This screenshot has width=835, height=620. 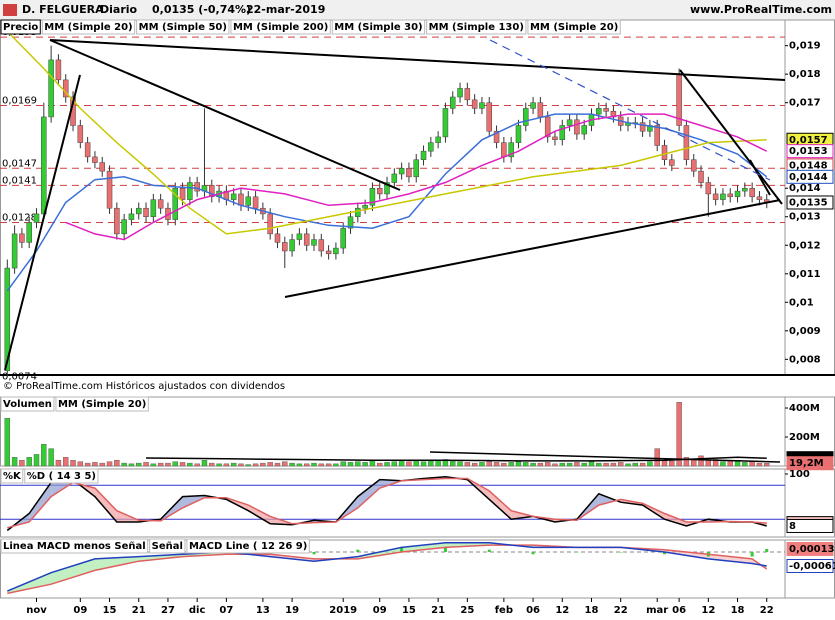 What do you see at coordinates (657, 610) in the screenshot?
I see `x-tick-label: mar` at bounding box center [657, 610].